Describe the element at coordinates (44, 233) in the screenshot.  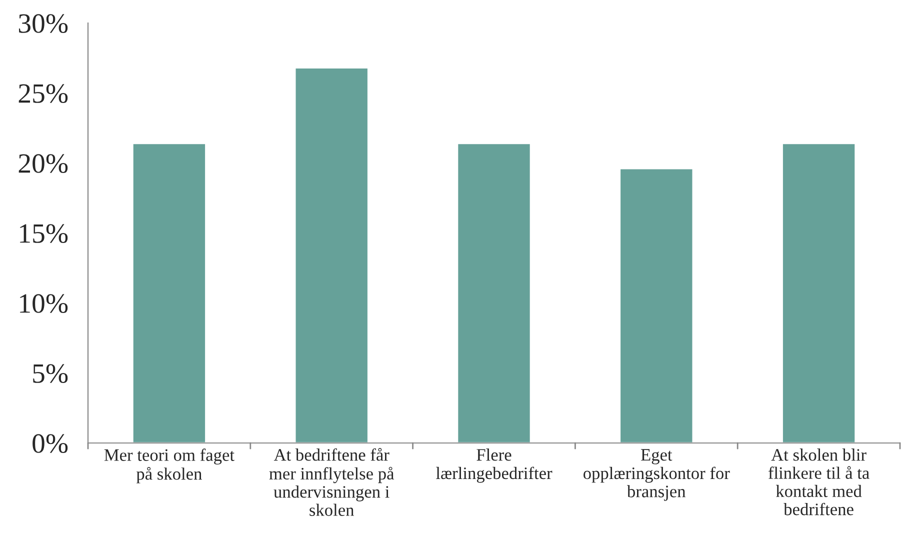
I see `y-tick-label: 15%` at that location.